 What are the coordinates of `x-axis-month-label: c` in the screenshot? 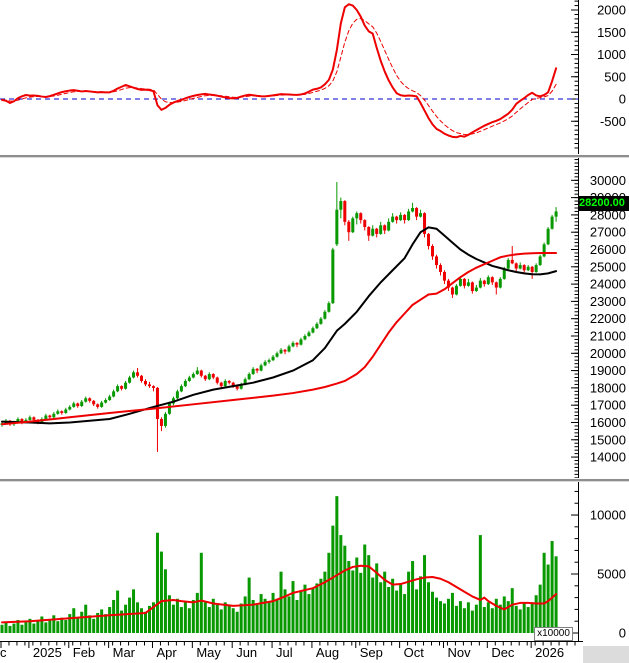 It's located at (3, 652).